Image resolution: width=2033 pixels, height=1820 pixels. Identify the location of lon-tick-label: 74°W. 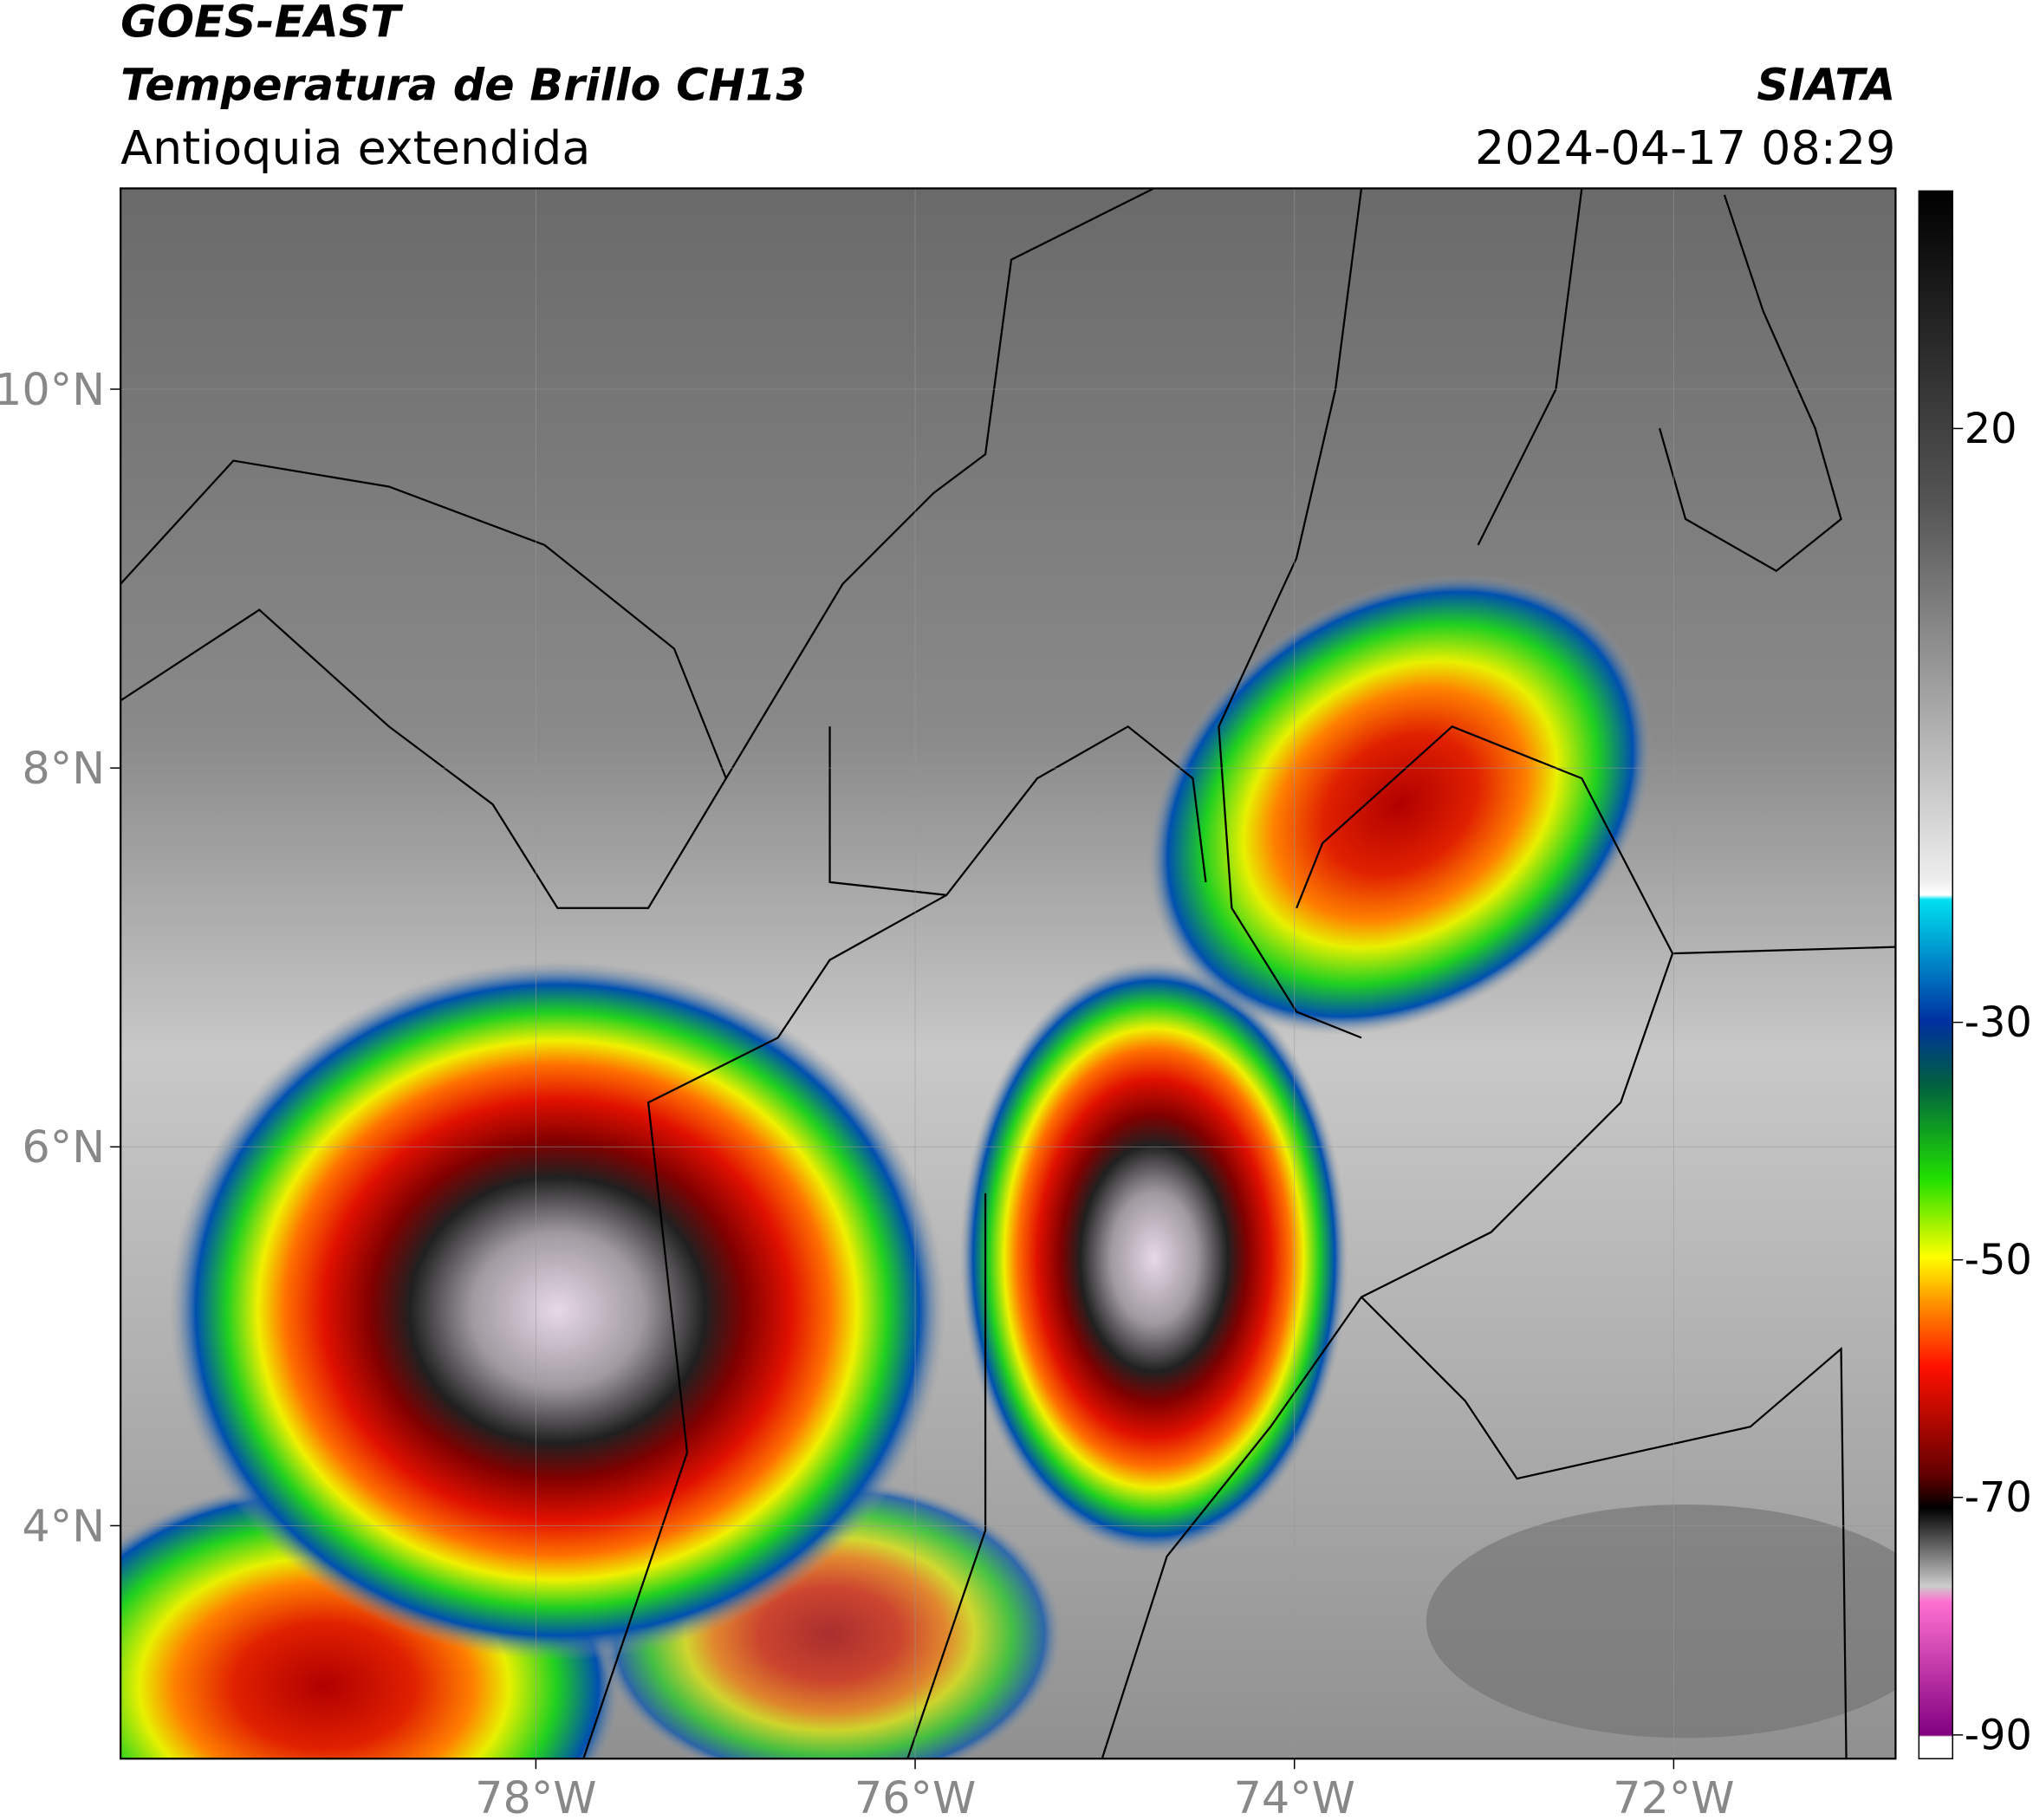
(1293, 1796).